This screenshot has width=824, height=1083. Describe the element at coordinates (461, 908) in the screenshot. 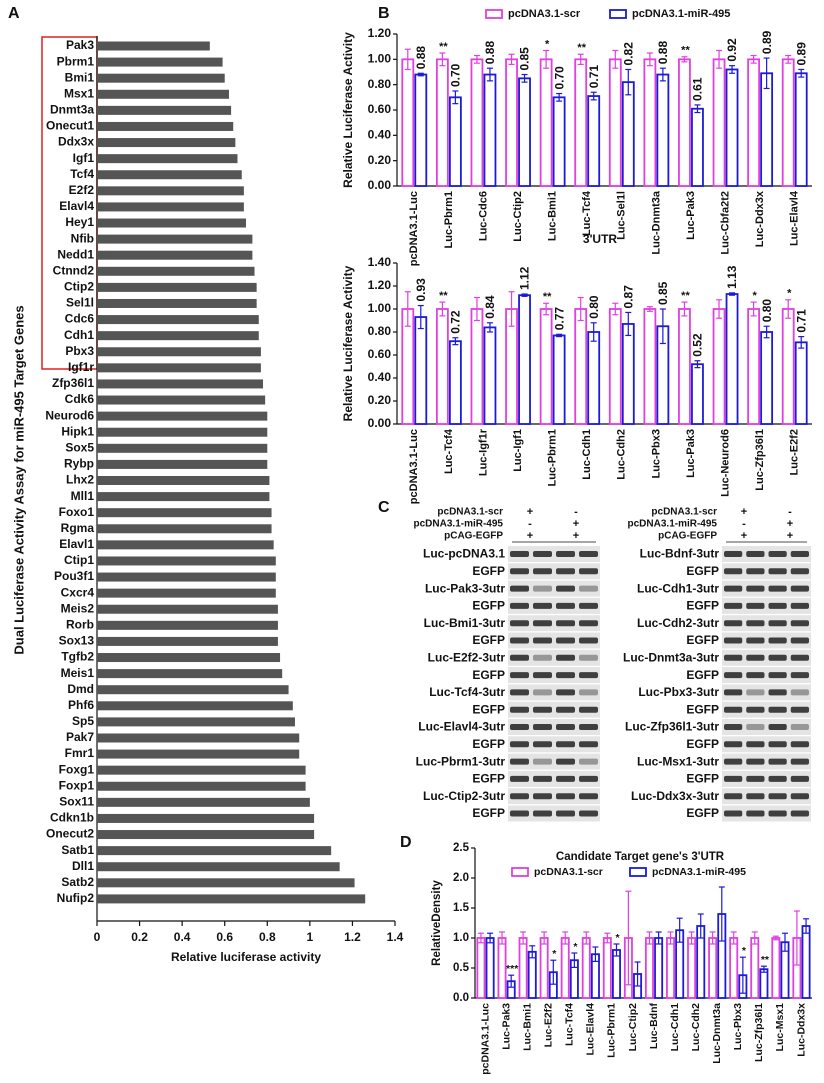

I see `y-tick-label: 1.5` at that location.